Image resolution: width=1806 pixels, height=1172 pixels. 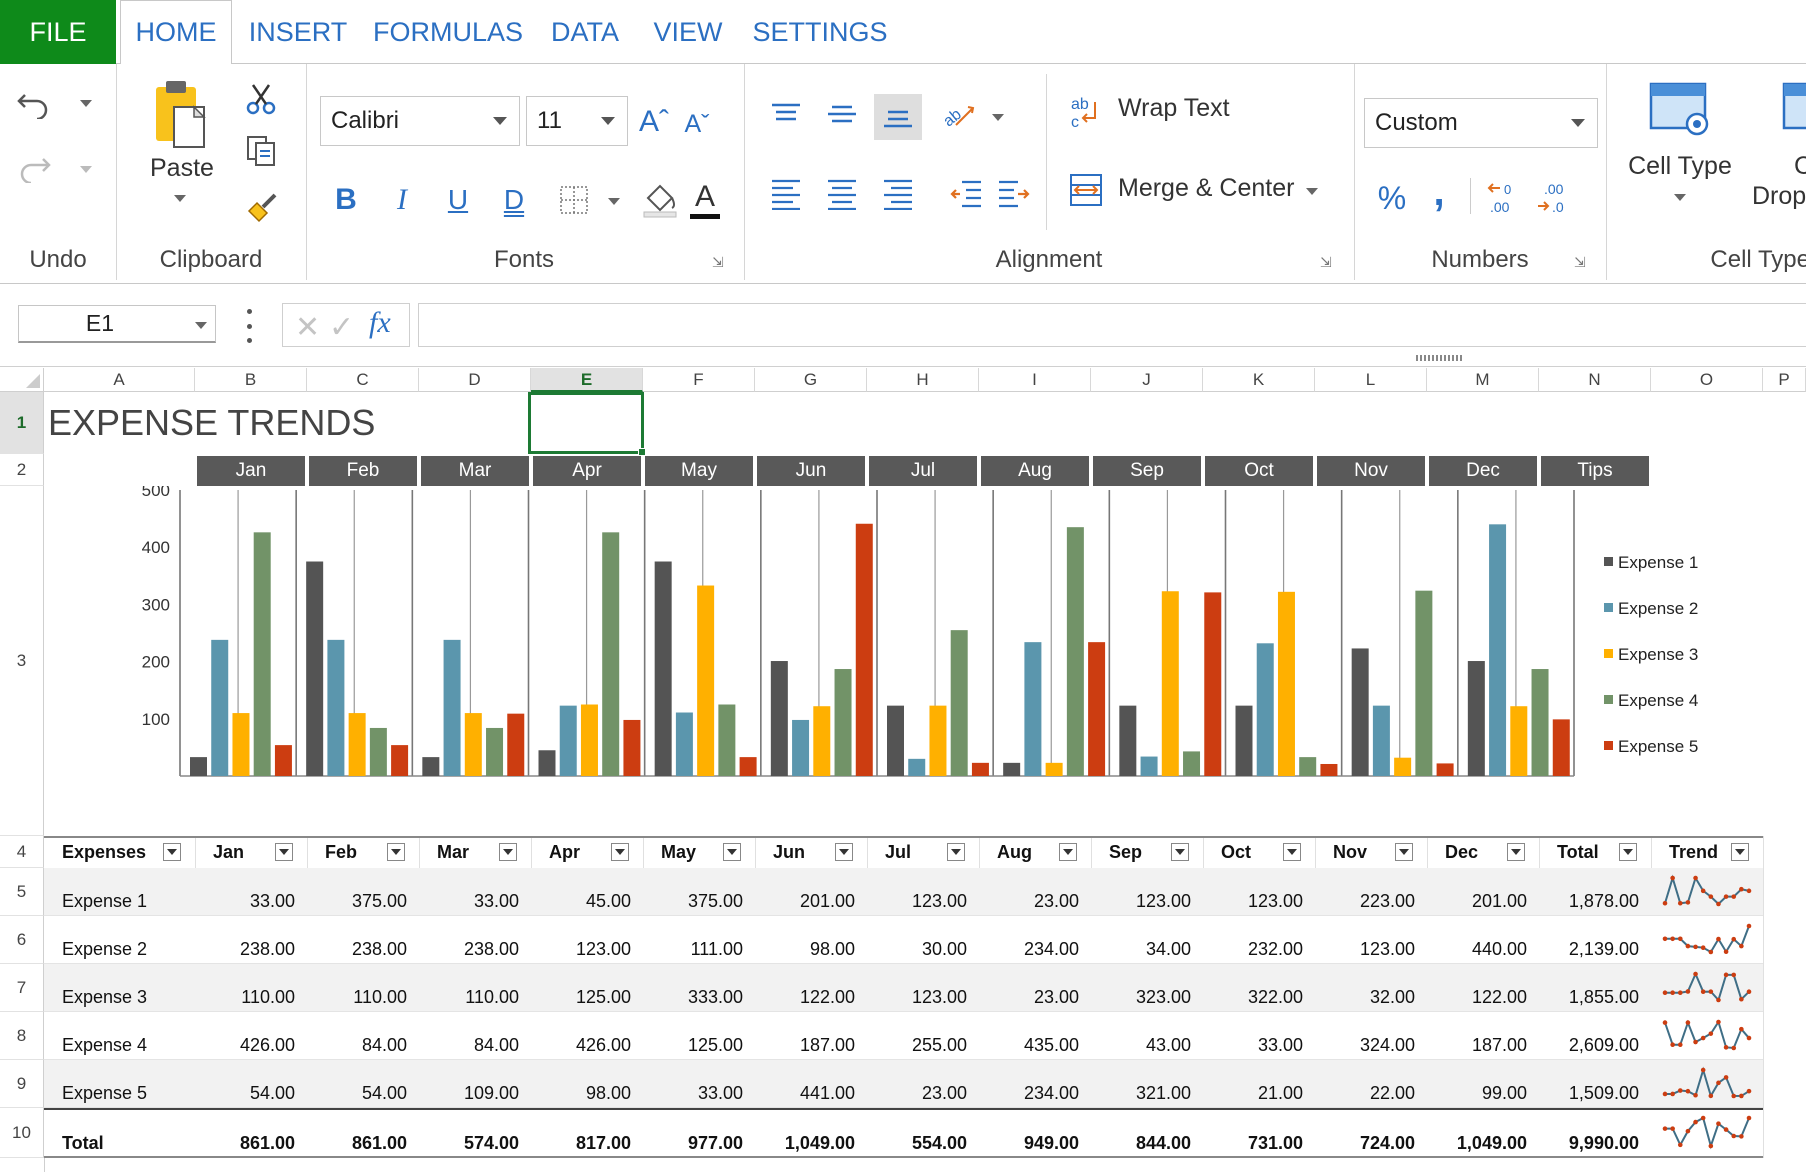 I want to click on bar-expense-1-jul, so click(x=895, y=740).